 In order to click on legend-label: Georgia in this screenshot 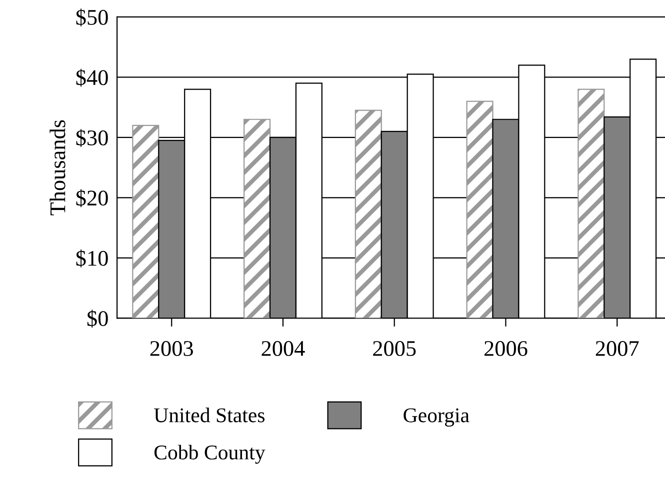, I will do `click(437, 417)`.